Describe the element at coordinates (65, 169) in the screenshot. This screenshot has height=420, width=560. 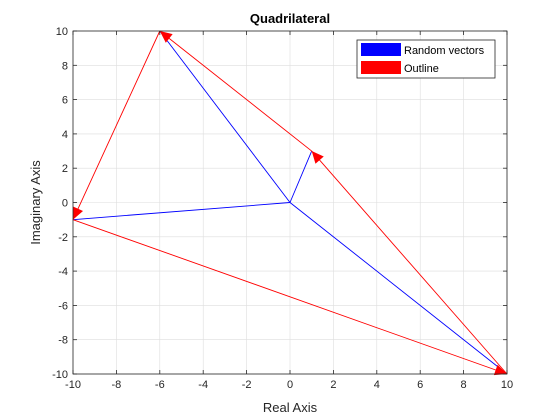
I see `y-tick-label: 2` at that location.